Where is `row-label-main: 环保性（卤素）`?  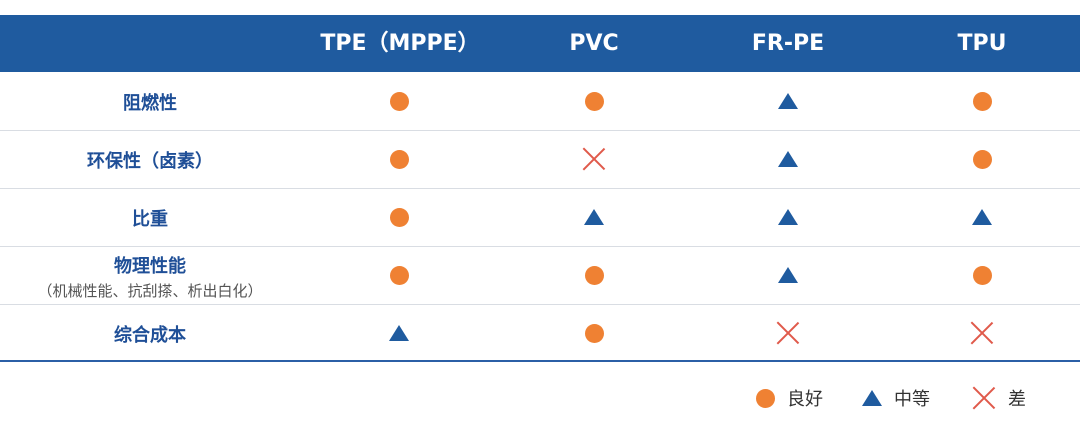
row-label-main: 环保性（卤素） is located at coordinates (150, 161).